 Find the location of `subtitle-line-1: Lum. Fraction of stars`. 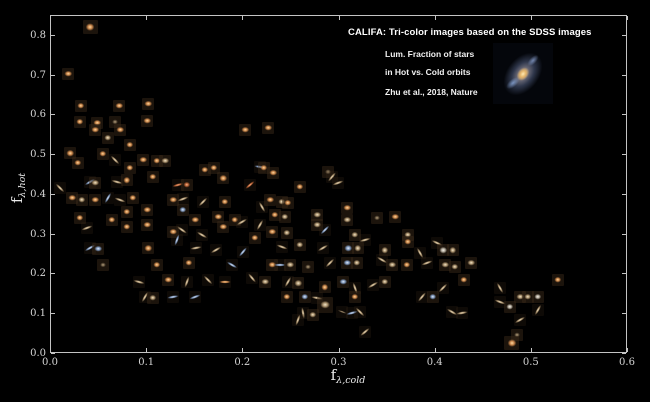

subtitle-line-1: Lum. Fraction of stars is located at coordinates (430, 54).